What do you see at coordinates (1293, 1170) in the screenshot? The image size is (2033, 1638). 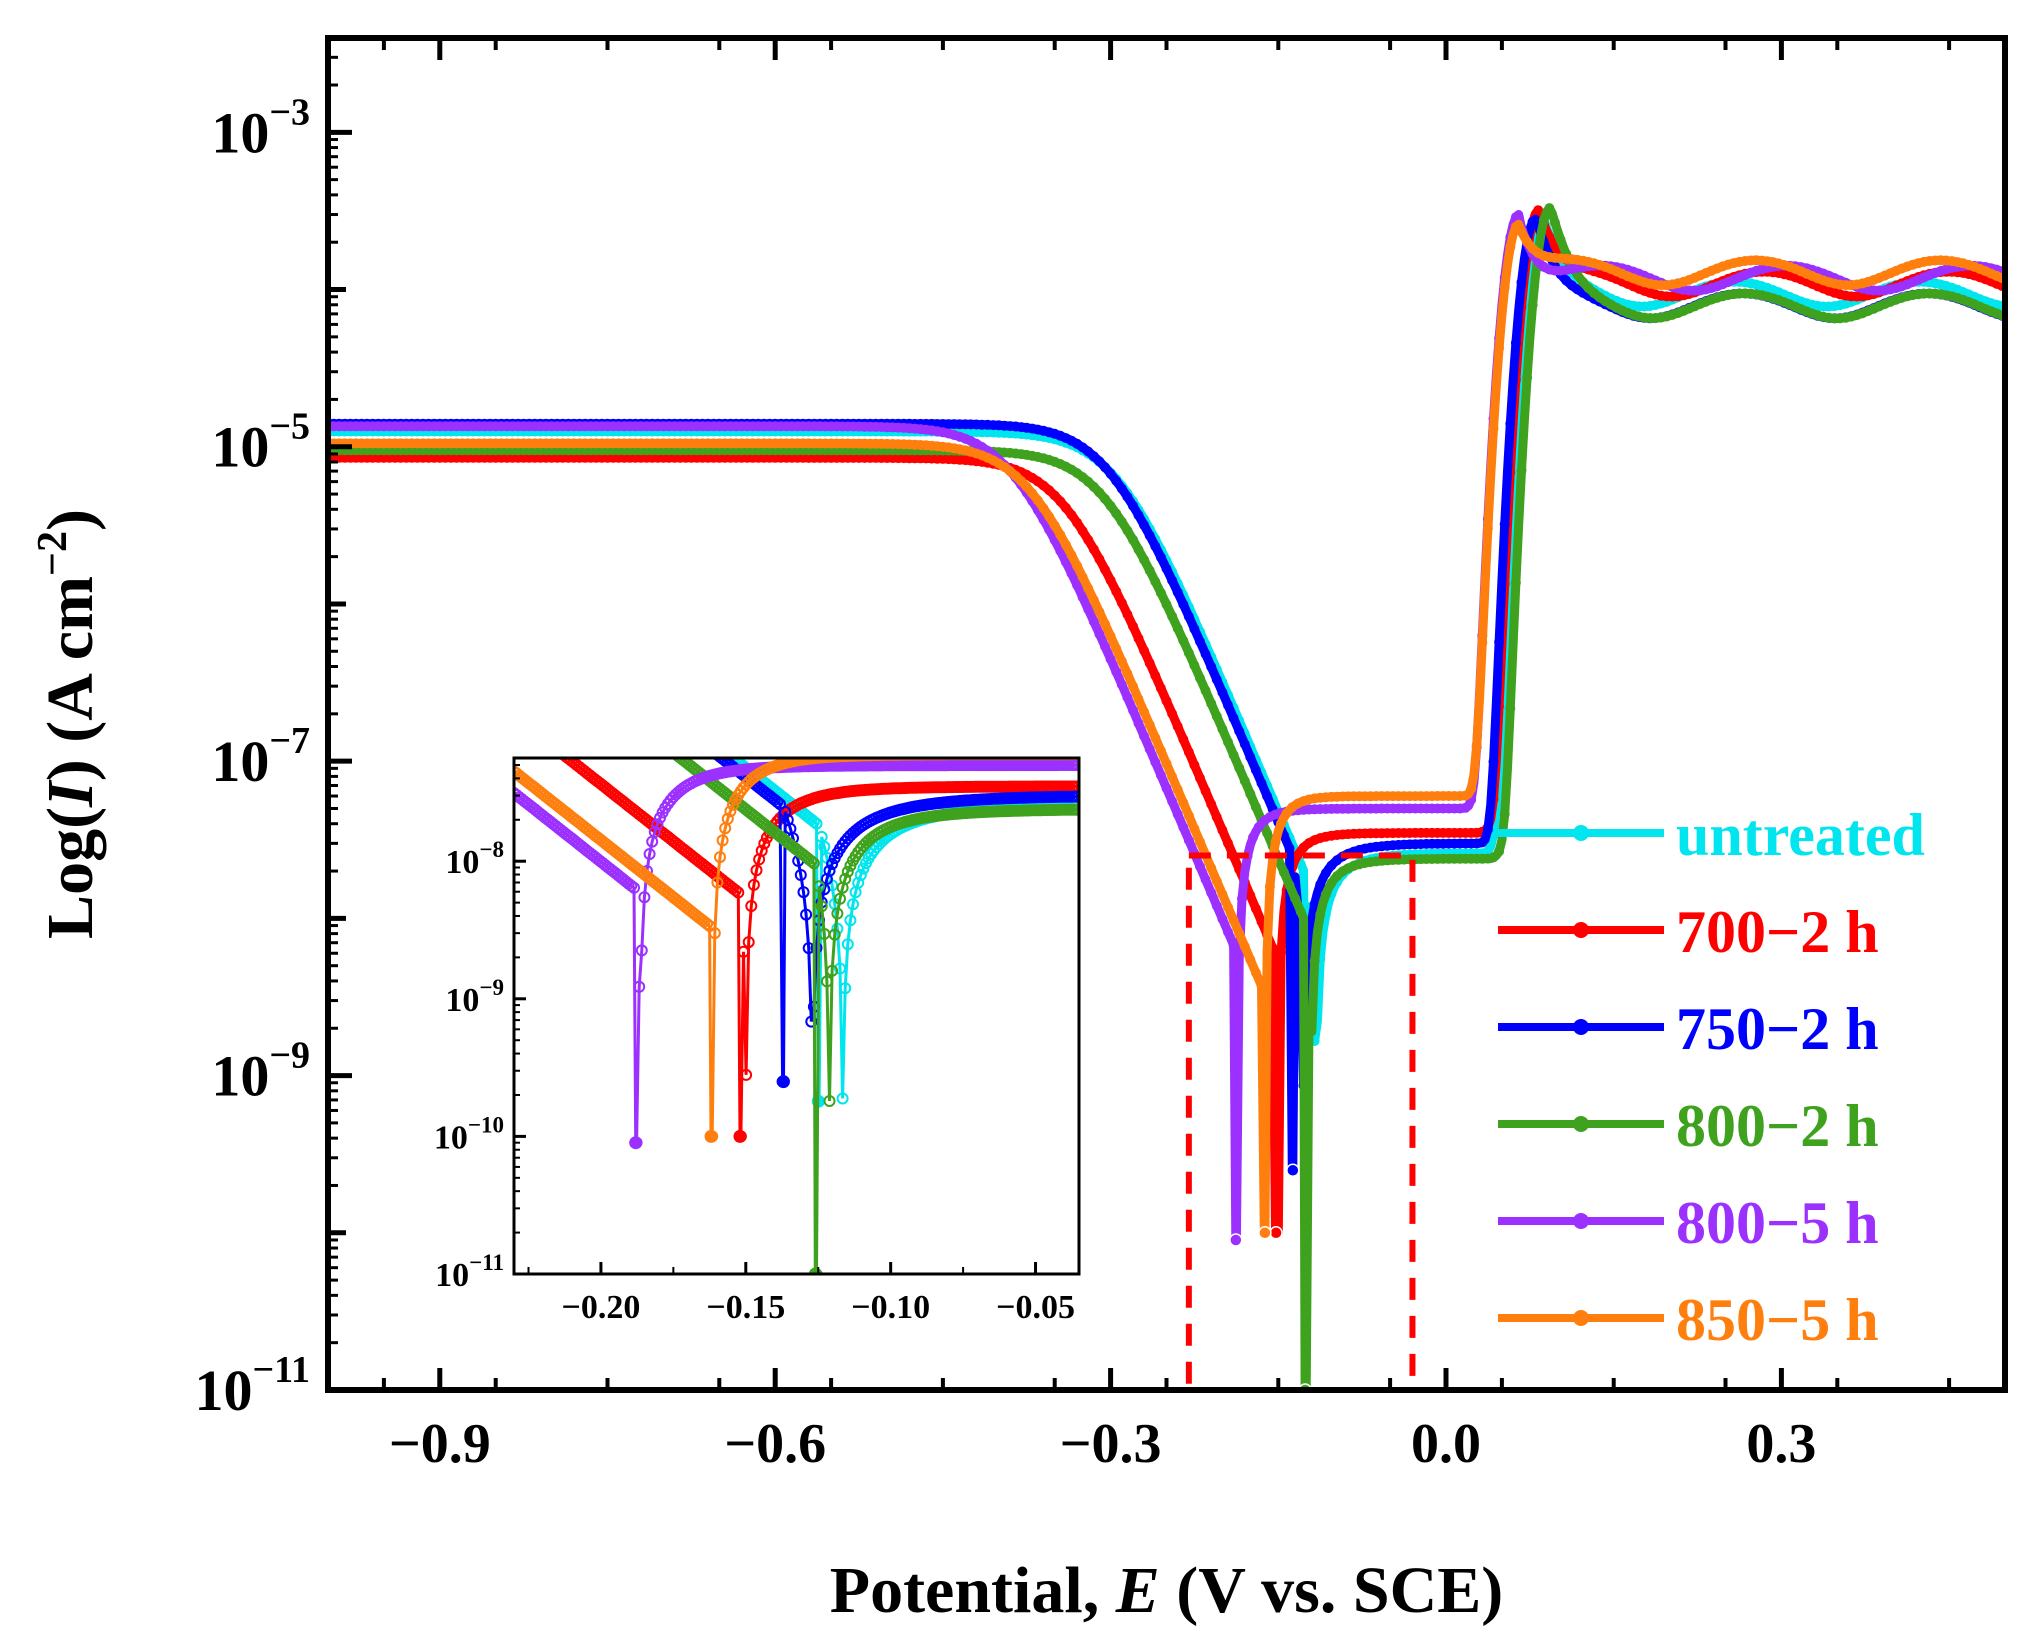 I see `ecorr-point-750-2-h` at bounding box center [1293, 1170].